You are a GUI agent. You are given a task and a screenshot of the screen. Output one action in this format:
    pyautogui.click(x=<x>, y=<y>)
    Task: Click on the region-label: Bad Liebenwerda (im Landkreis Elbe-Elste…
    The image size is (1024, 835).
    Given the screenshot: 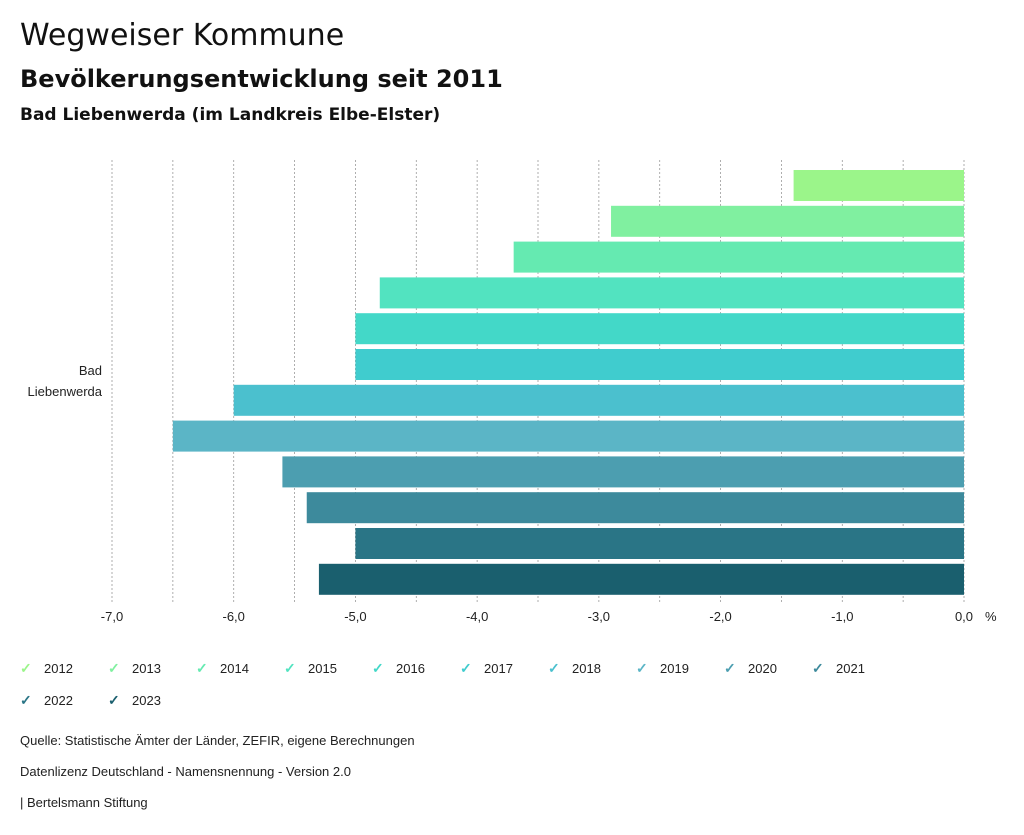 What is the action you would take?
    pyautogui.click(x=230, y=115)
    